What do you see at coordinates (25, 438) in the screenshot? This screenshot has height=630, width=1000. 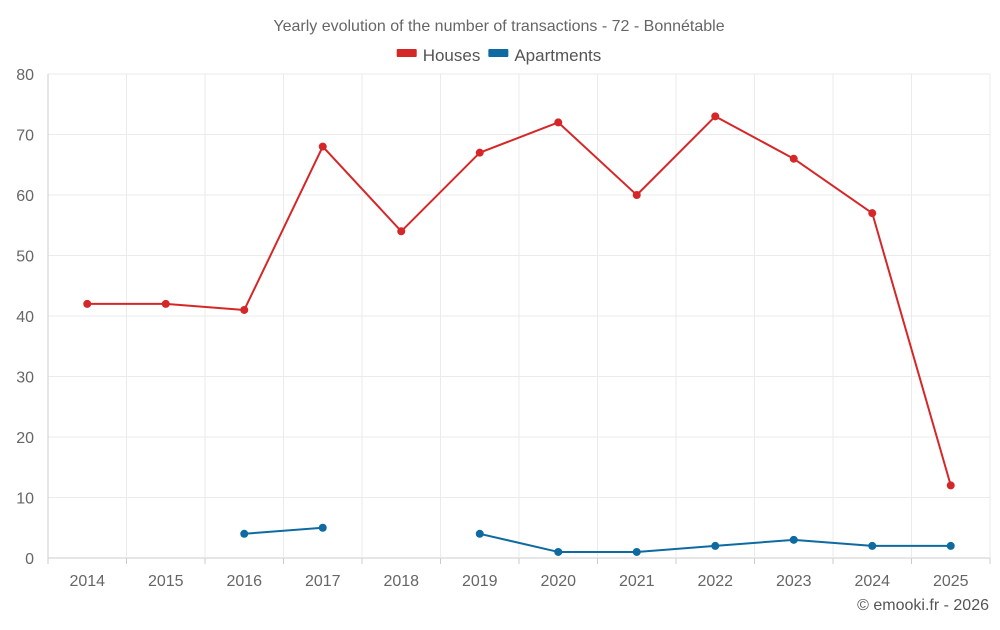 I see `y-tick-label: 20` at bounding box center [25, 438].